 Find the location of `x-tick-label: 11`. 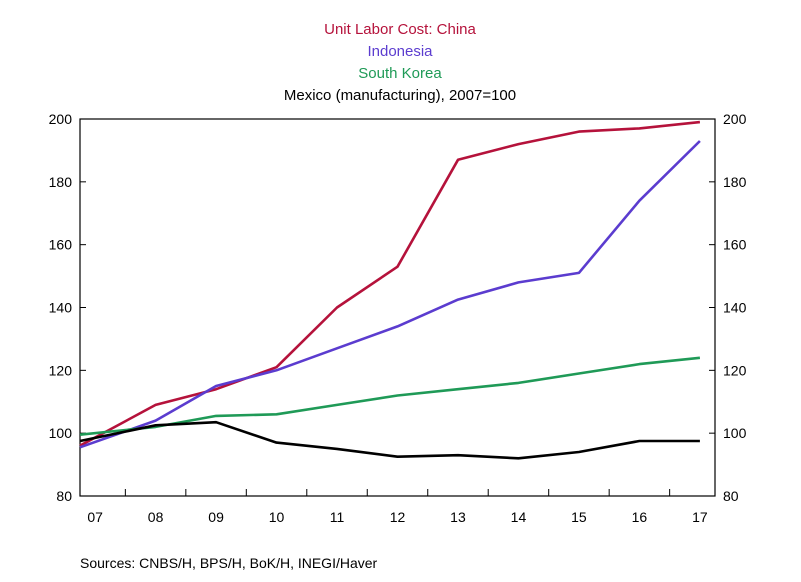

x-tick-label: 11 is located at coordinates (337, 517).